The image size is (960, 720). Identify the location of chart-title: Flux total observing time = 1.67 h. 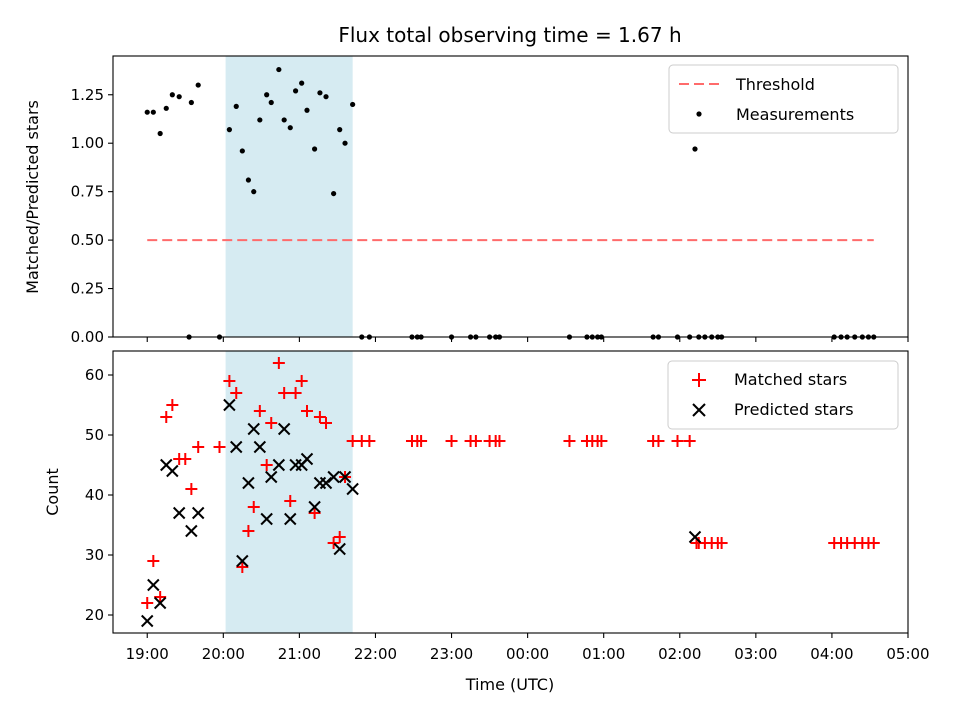
(509, 35).